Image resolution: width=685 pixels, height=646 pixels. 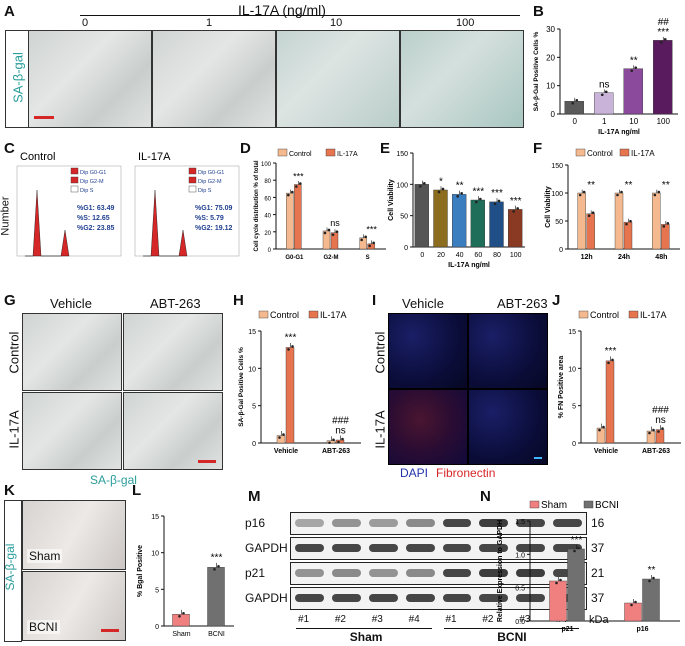 What do you see at coordinates (209, 23) in the screenshot?
I see `dose-label: 1` at bounding box center [209, 23].